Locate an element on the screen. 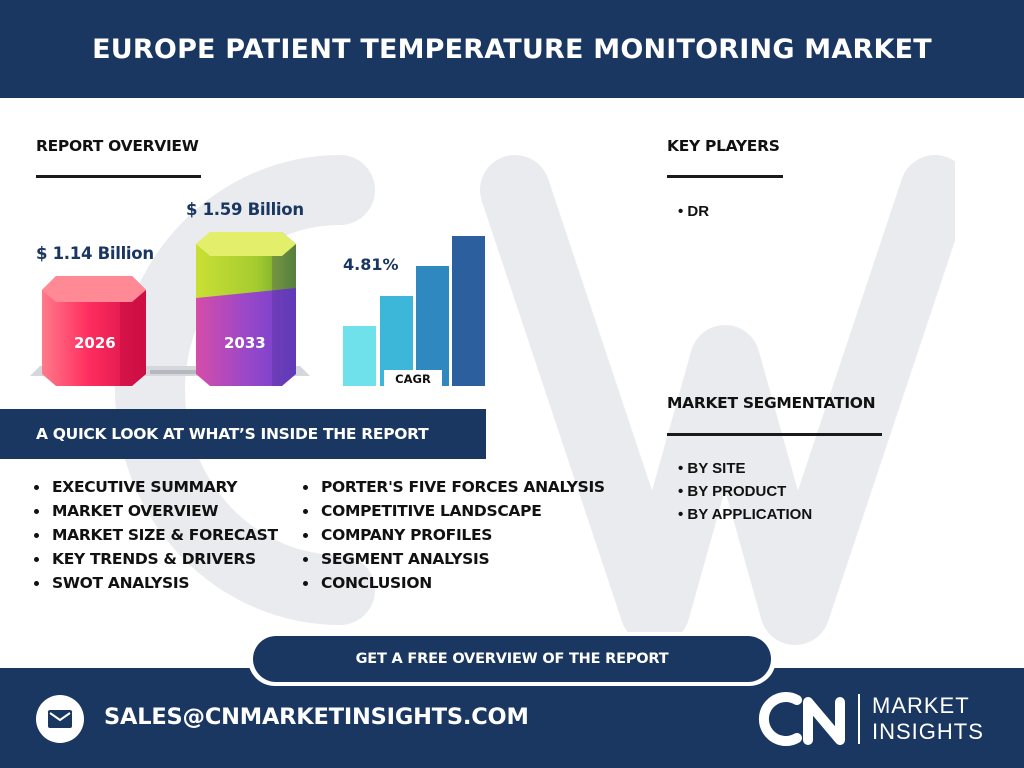  report-overview-title: REPORT OVERVIEW is located at coordinates (117, 146).